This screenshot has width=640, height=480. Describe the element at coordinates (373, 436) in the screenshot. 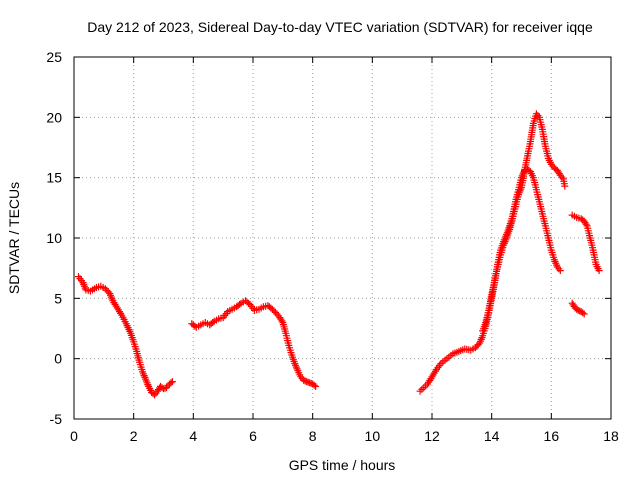

I see `x-tick-label: 10` at that location.